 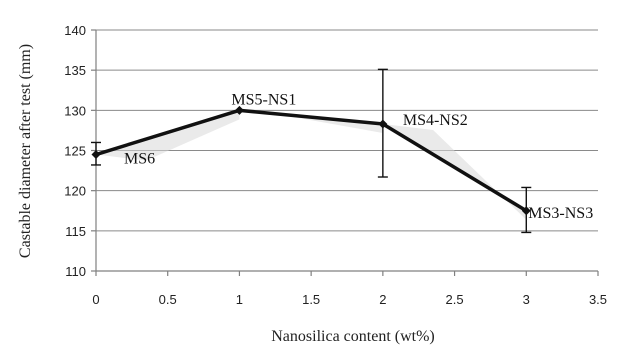 I want to click on x-tick-label: 1.5, so click(x=311, y=299).